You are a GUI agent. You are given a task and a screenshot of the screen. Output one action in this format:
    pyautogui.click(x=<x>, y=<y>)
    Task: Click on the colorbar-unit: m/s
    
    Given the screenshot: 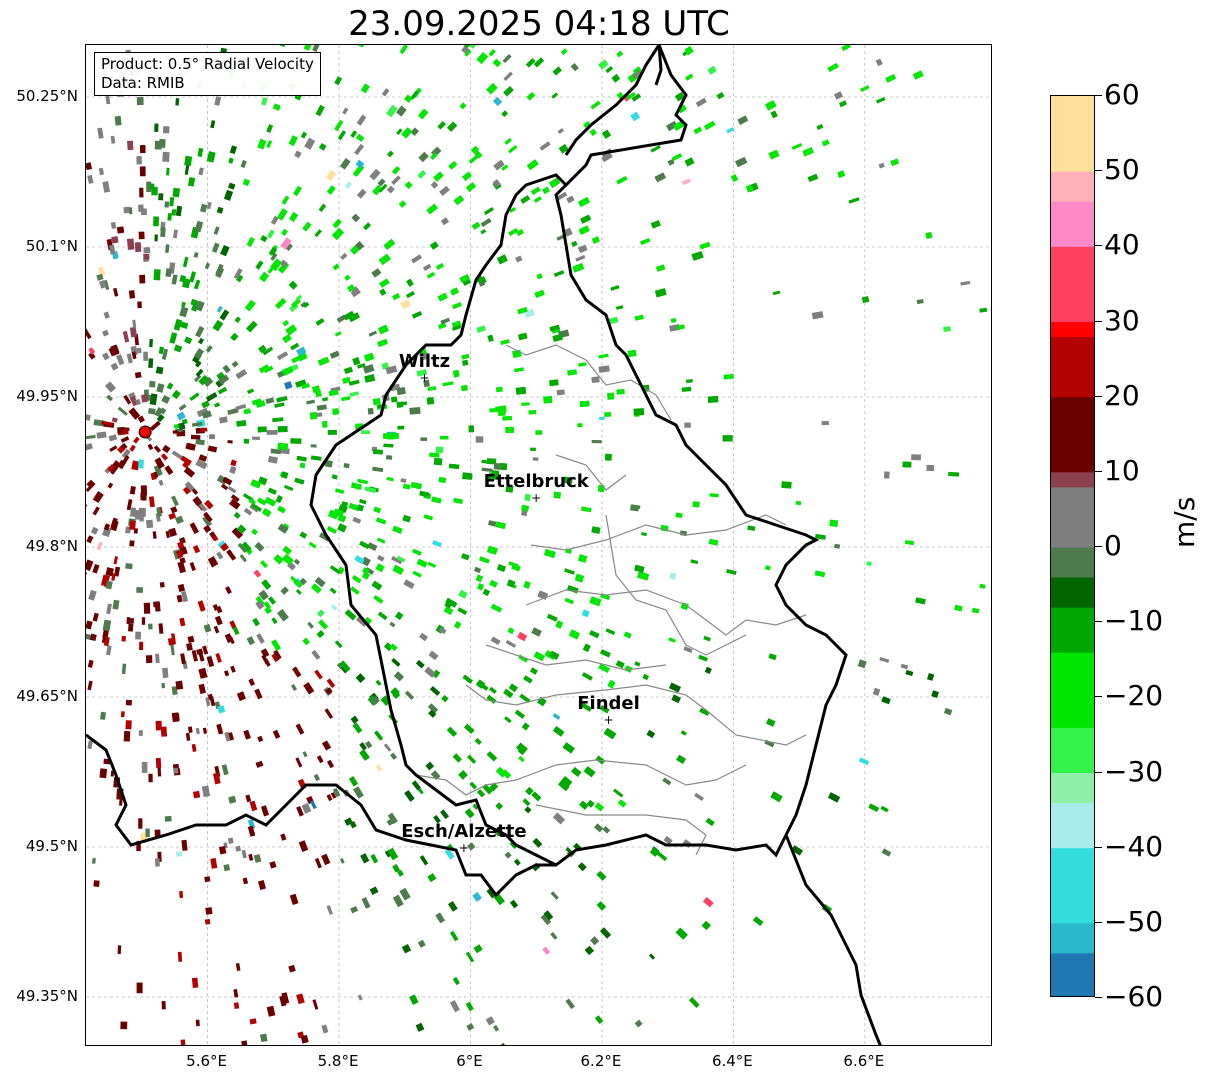 What is the action you would take?
    pyautogui.click(x=1184, y=522)
    